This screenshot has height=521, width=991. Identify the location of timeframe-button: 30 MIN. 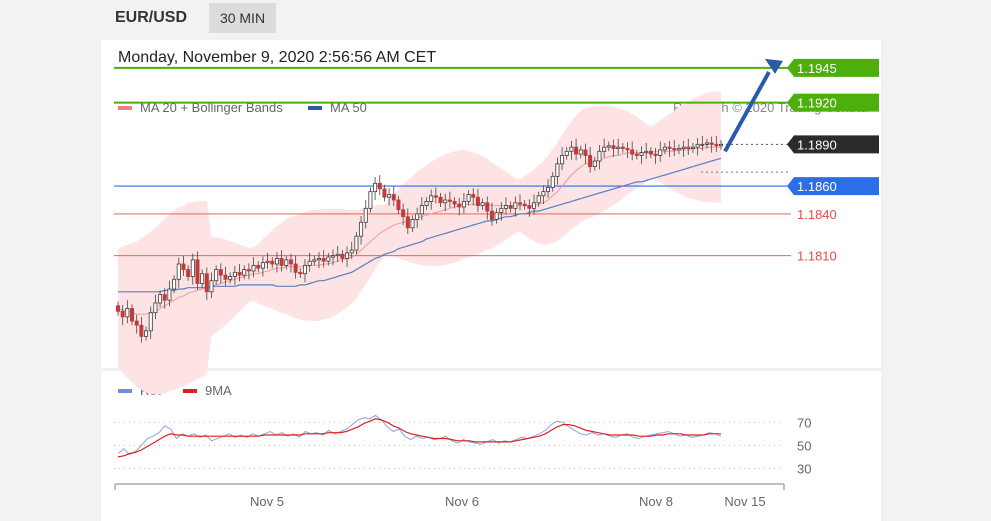
(242, 18).